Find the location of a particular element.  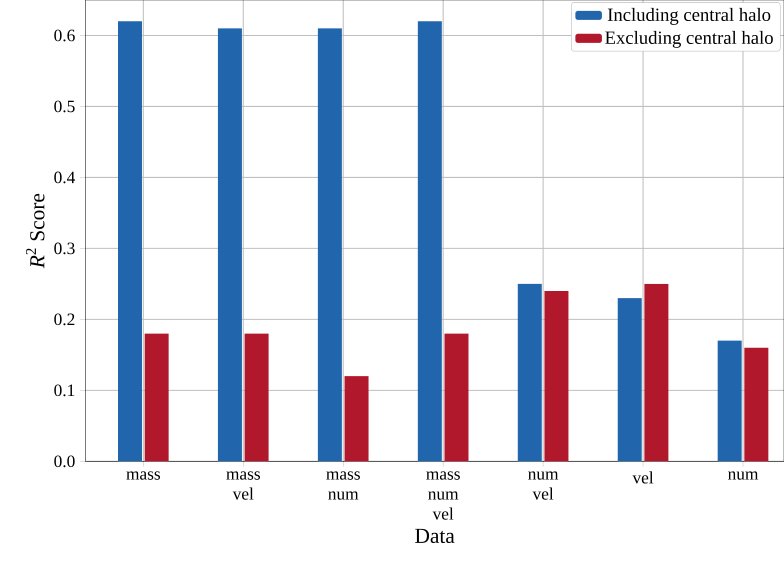

y-axis-title: R$^{2}$ Score is located at coordinates (35, 231).